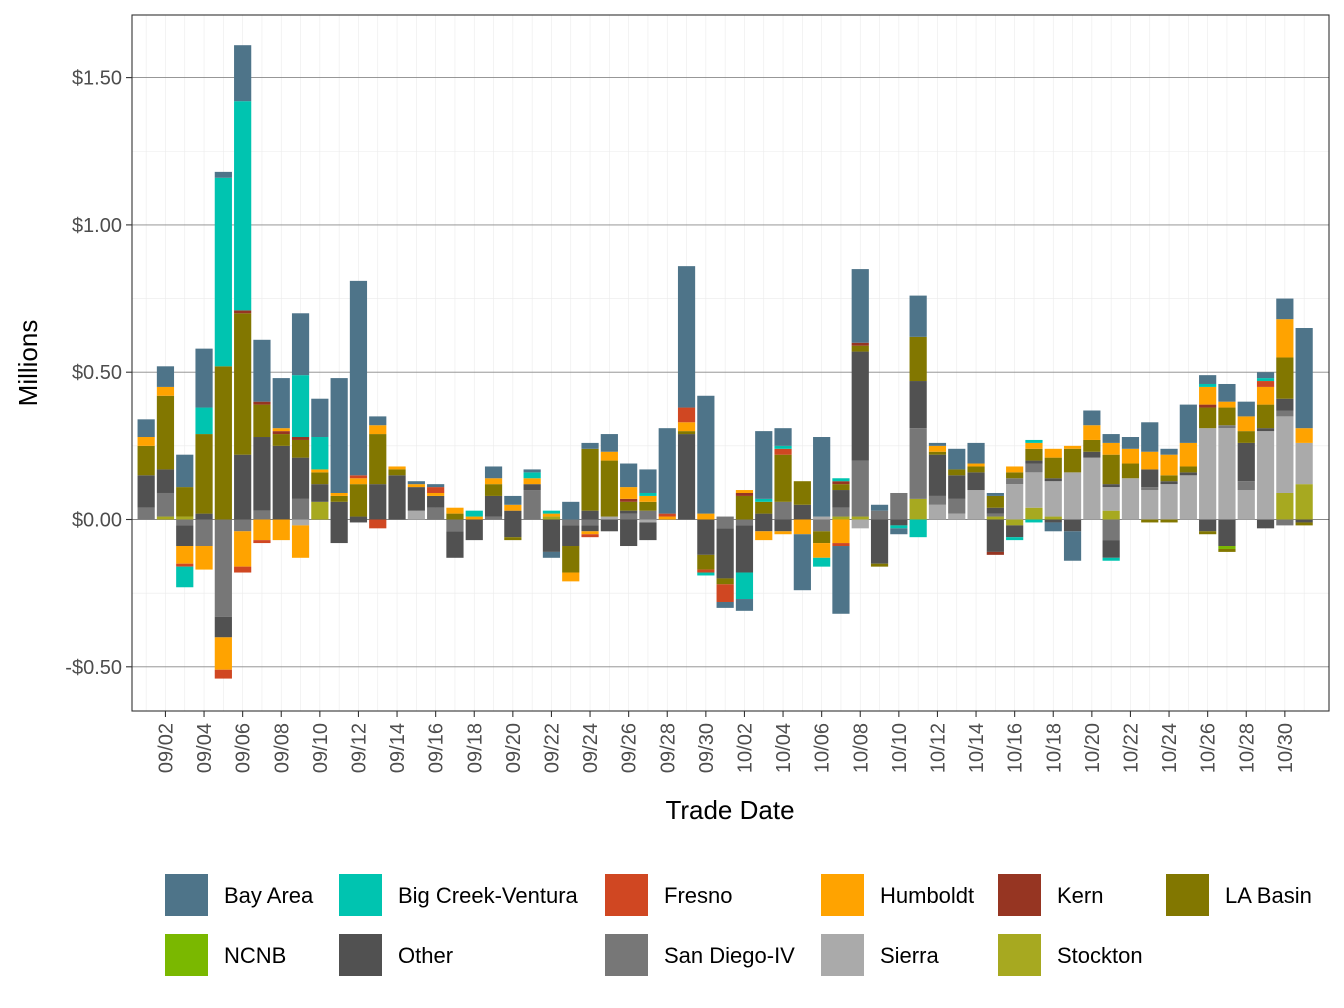 This screenshot has height=1008, width=1344. Describe the element at coordinates (459, 895) in the screenshot. I see `legend-item-big-creek-ventura: Big Creek-Ventura` at that location.